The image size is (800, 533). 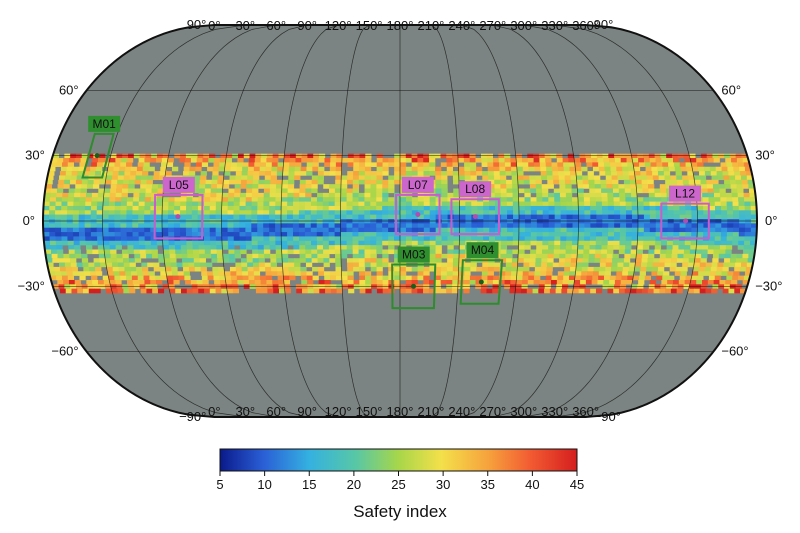 What do you see at coordinates (492, 25) in the screenshot?
I see `lon-top-tick: 270°` at bounding box center [492, 25].